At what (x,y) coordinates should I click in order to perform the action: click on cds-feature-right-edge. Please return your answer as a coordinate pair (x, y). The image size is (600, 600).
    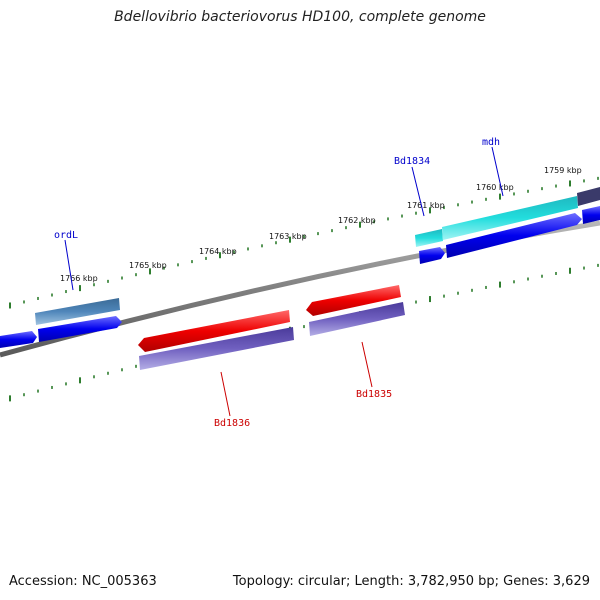
    Looking at the image, I should click on (591, 215).